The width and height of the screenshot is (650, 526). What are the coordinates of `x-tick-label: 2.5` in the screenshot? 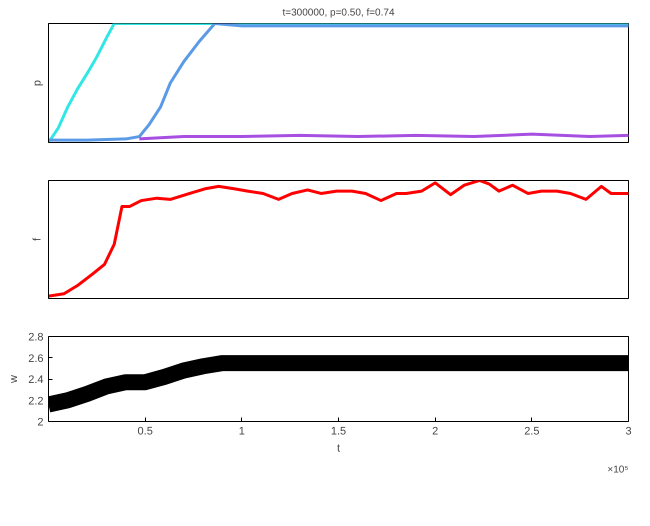 It's located at (532, 432).